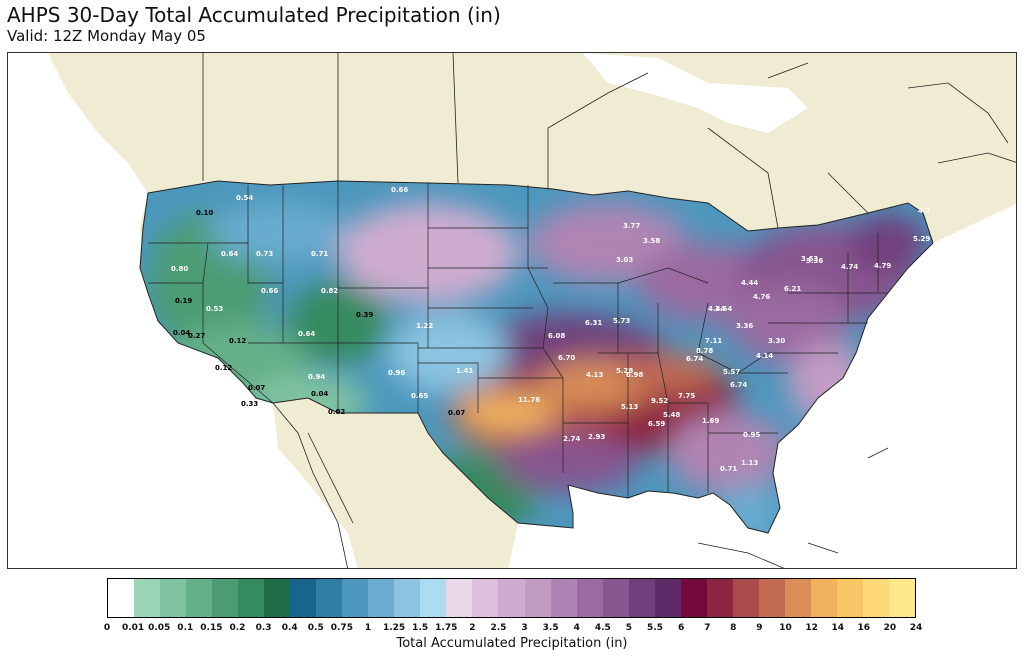 Image resolution: width=1024 pixels, height=657 pixels. What do you see at coordinates (837, 628) in the screenshot?
I see `legend-tick: 14` at bounding box center [837, 628].